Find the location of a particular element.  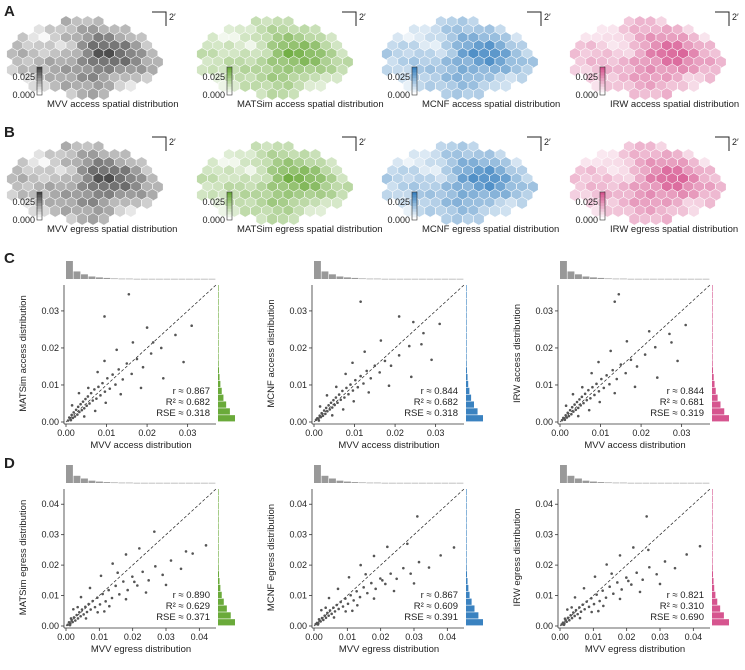

y-axis-label: IRW access distribution is located at coordinates (517, 353).